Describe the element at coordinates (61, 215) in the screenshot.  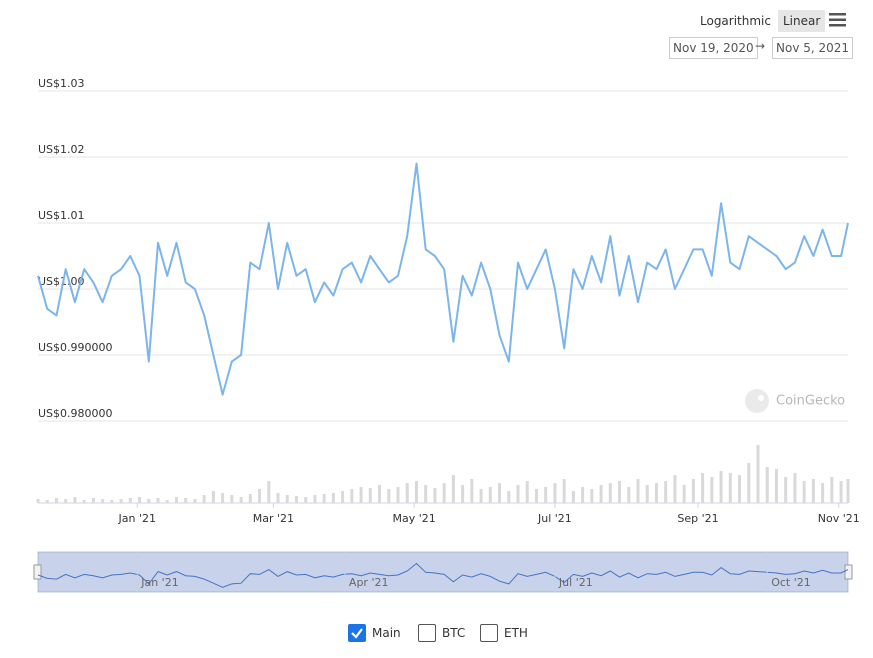
I see `y-tick-label: US$1.01` at that location.